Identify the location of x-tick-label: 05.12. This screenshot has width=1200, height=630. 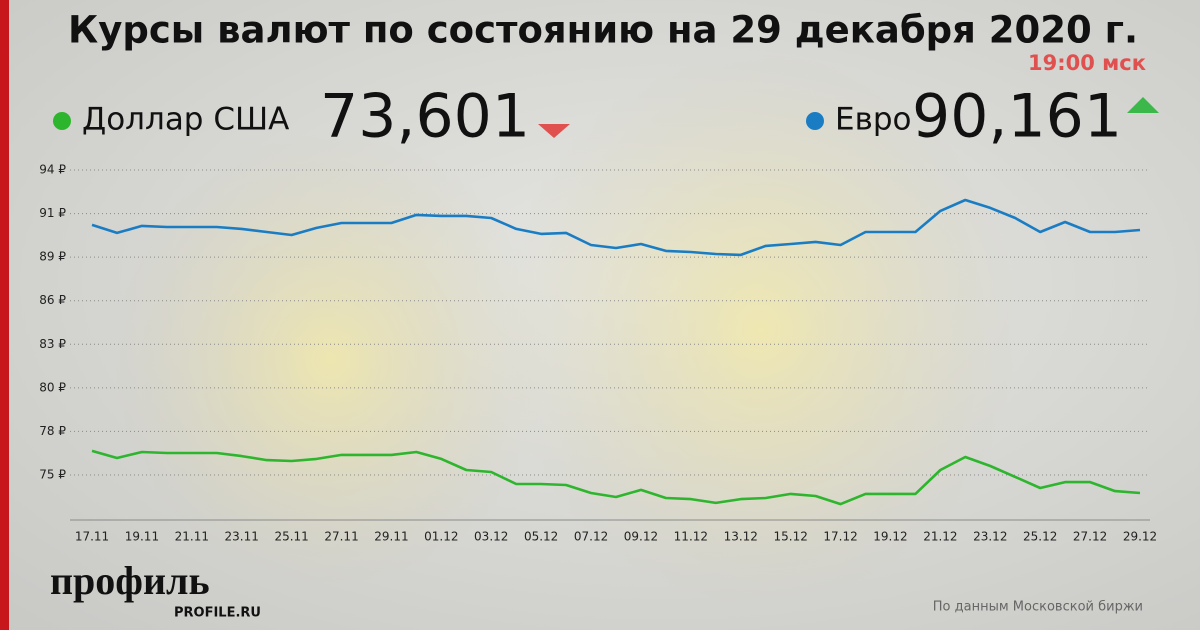
(541, 537).